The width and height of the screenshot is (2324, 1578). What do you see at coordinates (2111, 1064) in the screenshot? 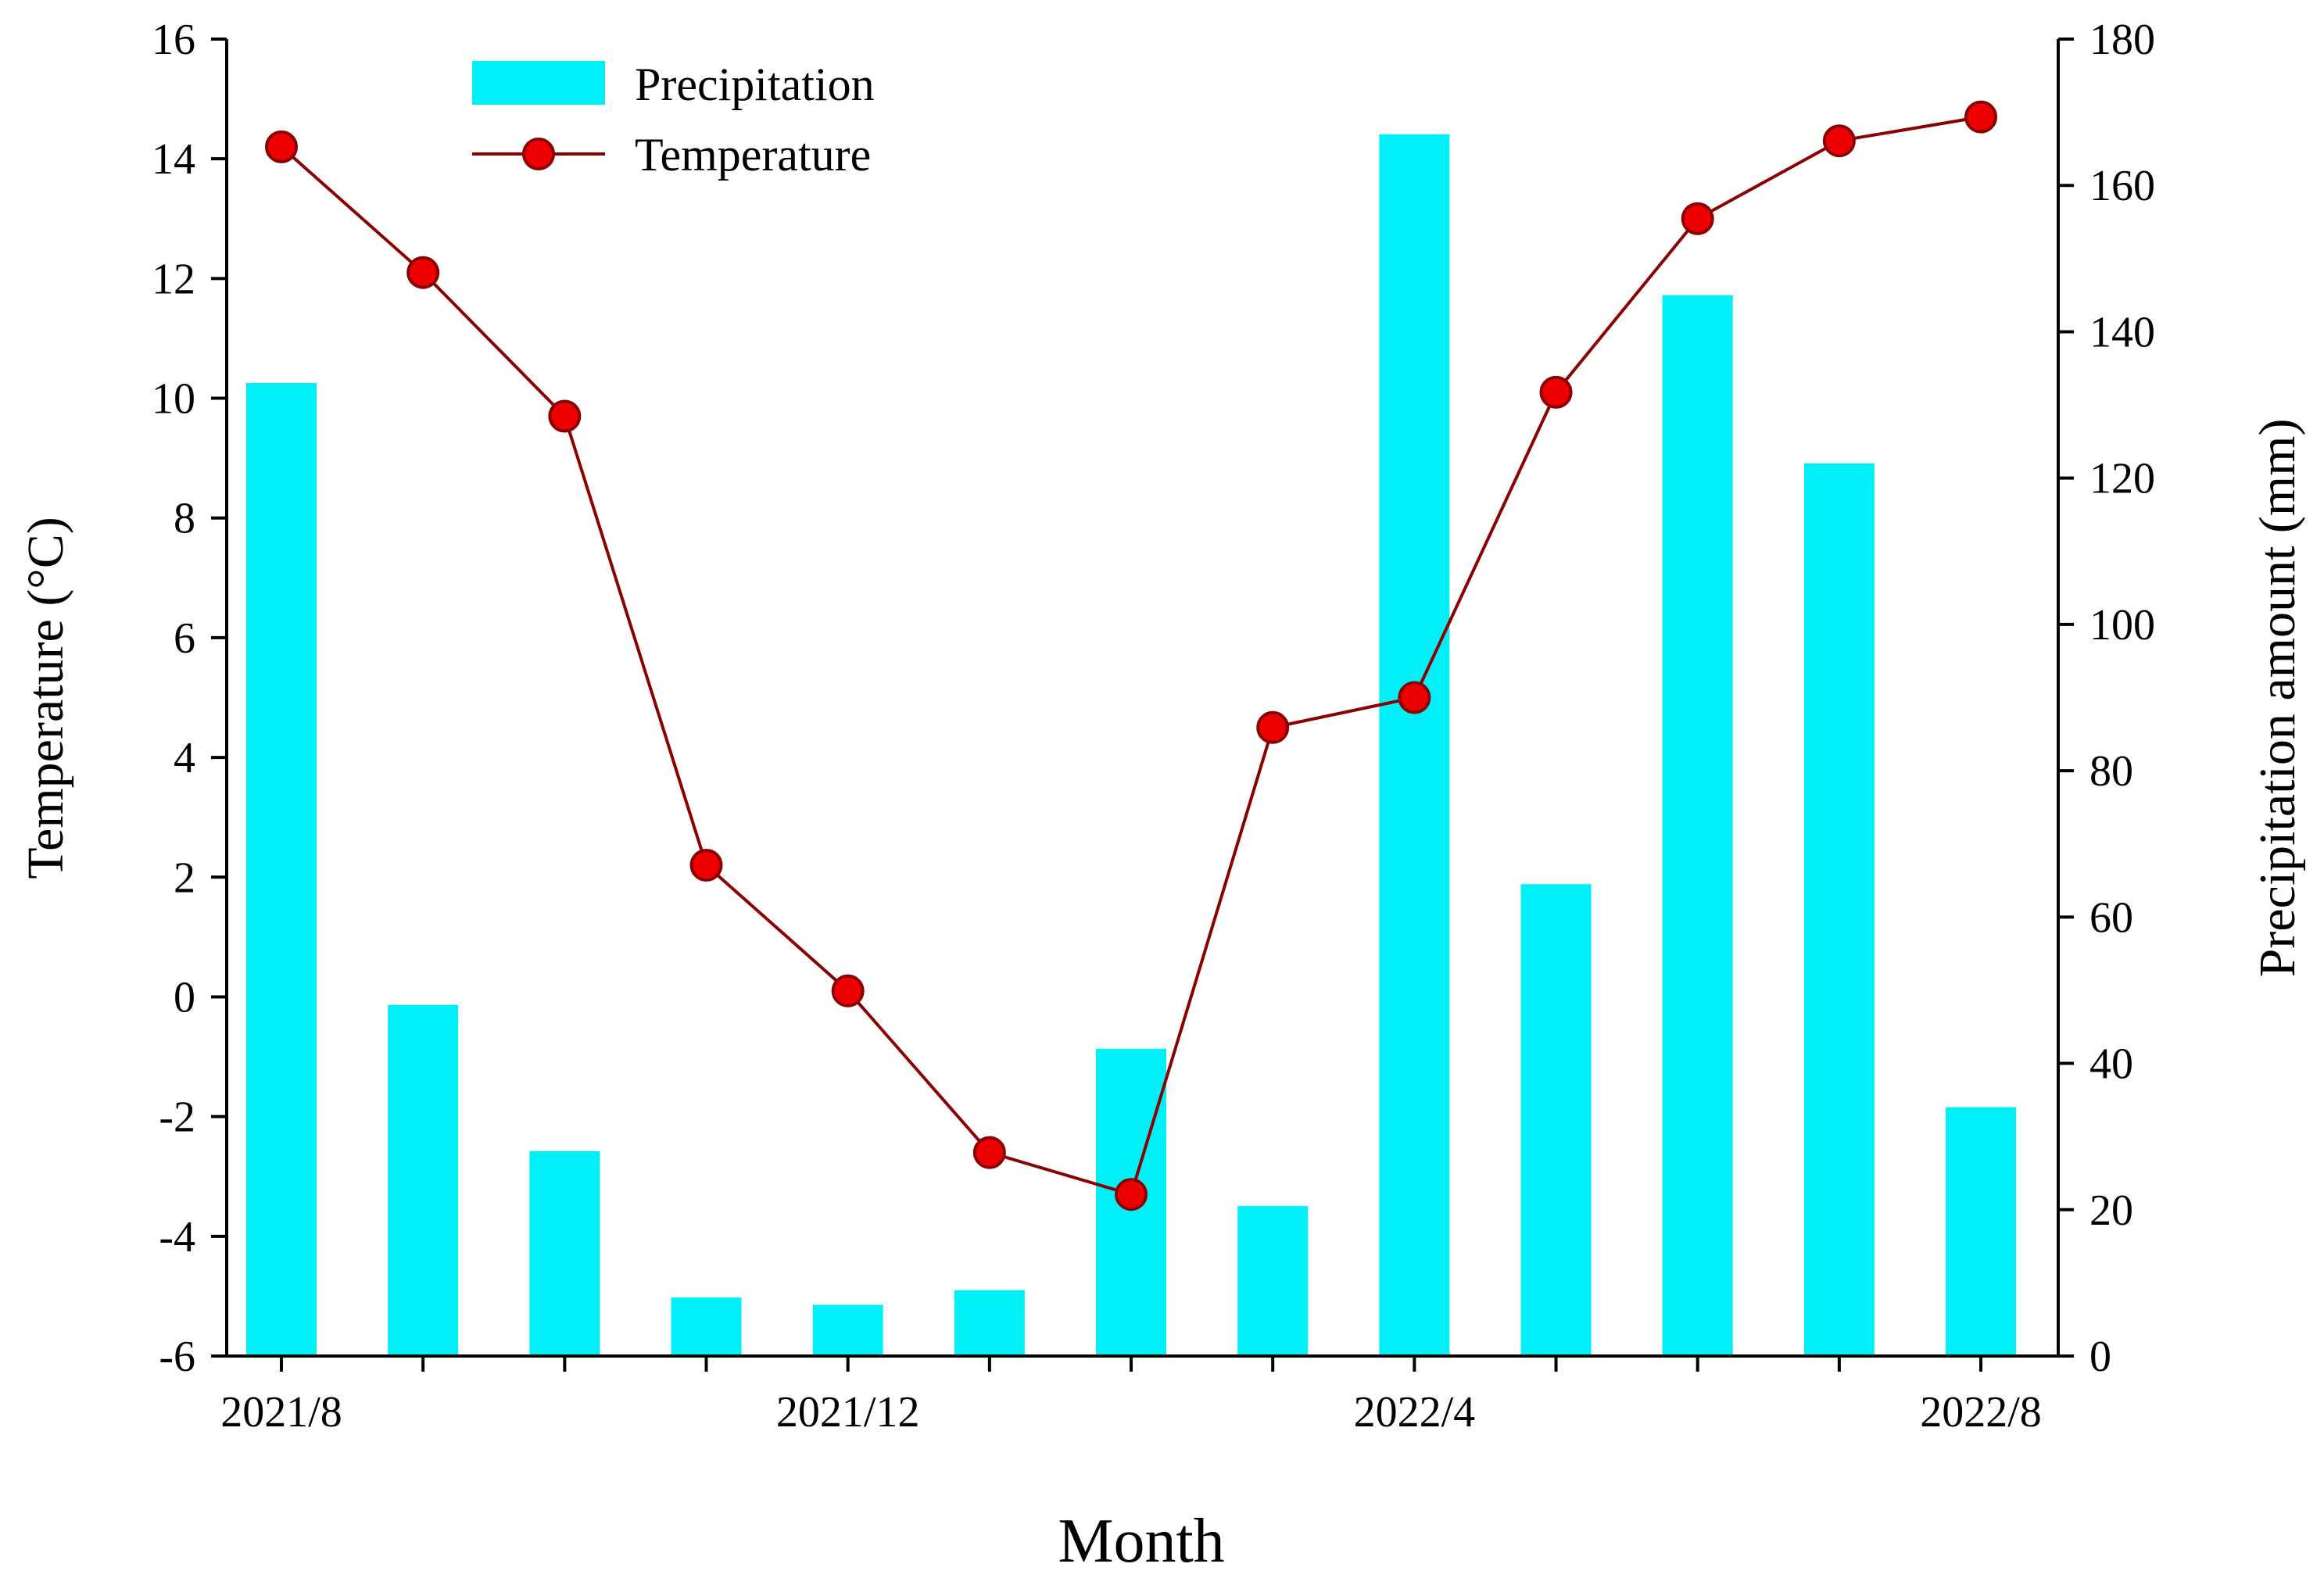
I see `y-right-tick-label: 40` at bounding box center [2111, 1064].